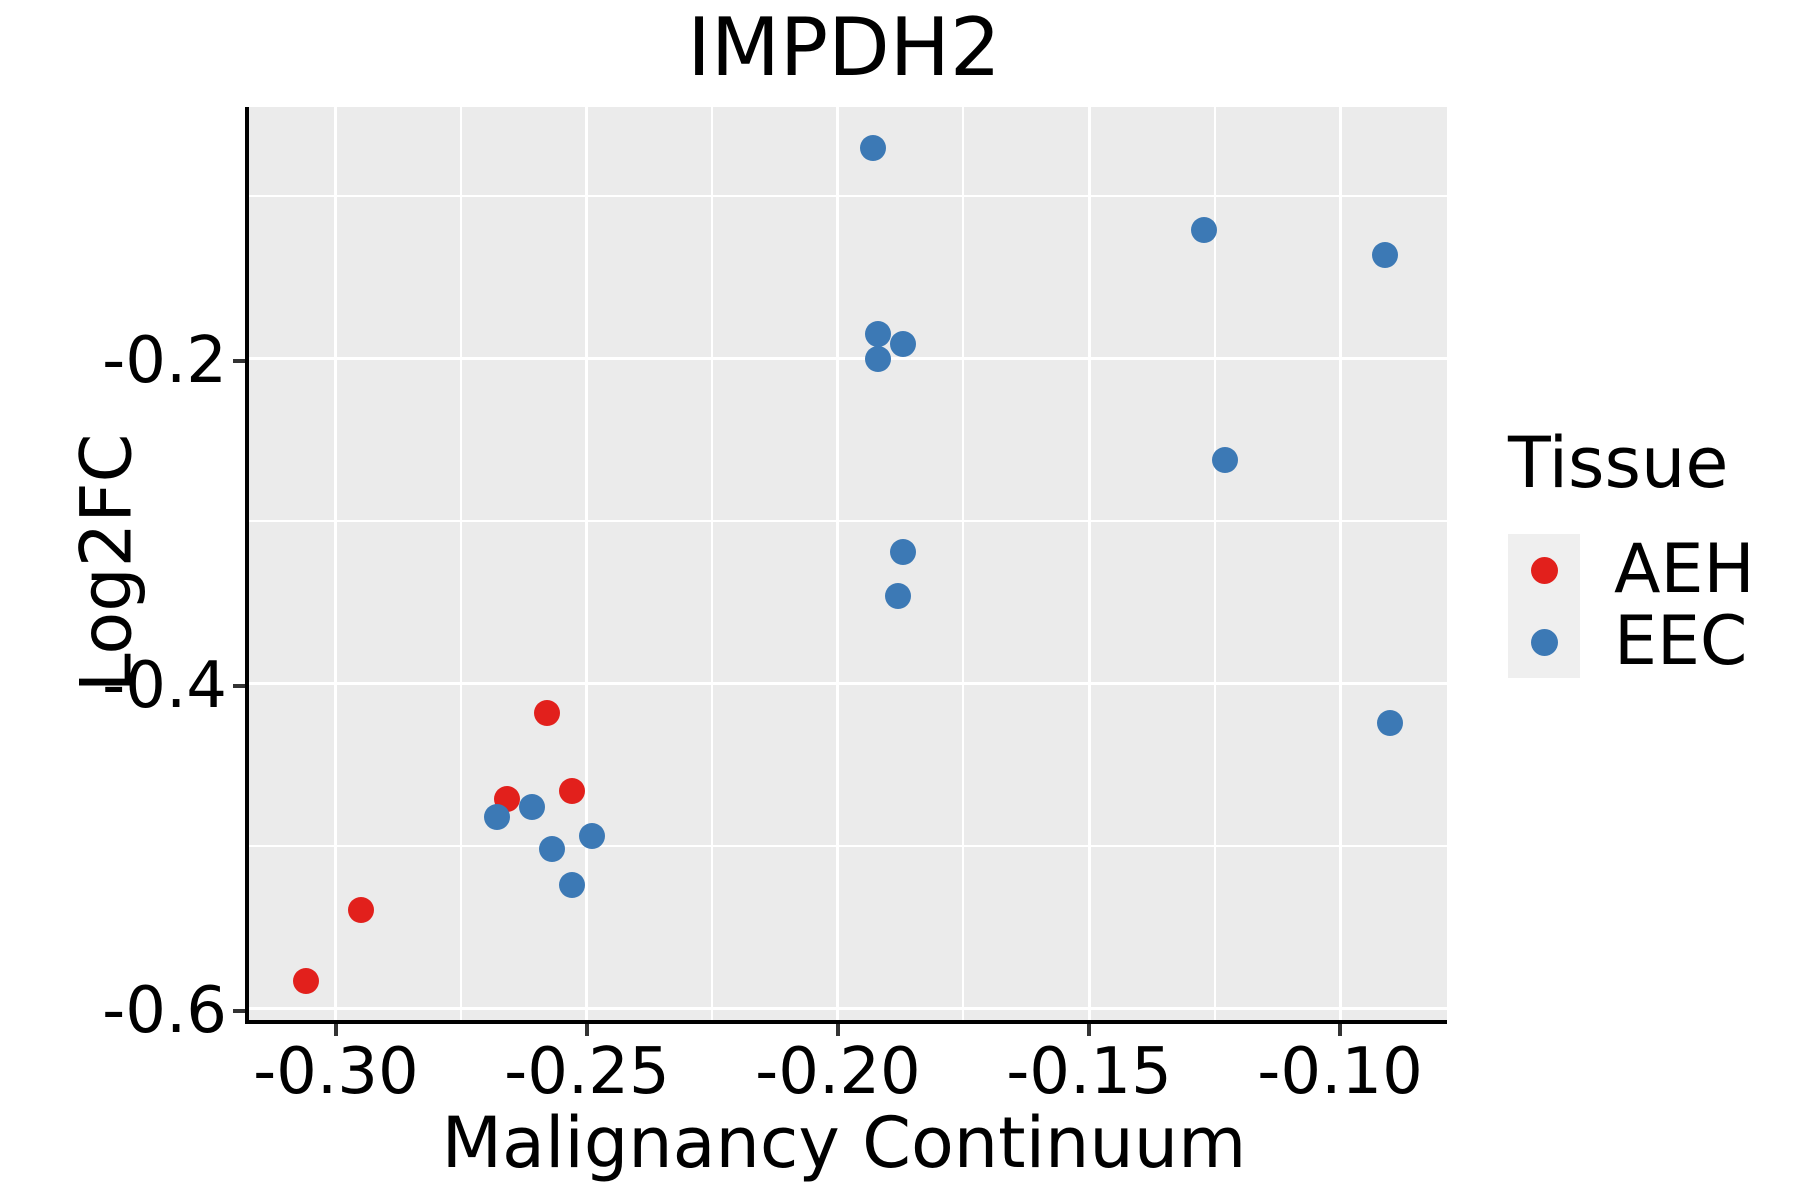 The height and width of the screenshot is (1200, 1800). What do you see at coordinates (164, 360) in the screenshot?
I see `y-tick-label: -0.2` at bounding box center [164, 360].